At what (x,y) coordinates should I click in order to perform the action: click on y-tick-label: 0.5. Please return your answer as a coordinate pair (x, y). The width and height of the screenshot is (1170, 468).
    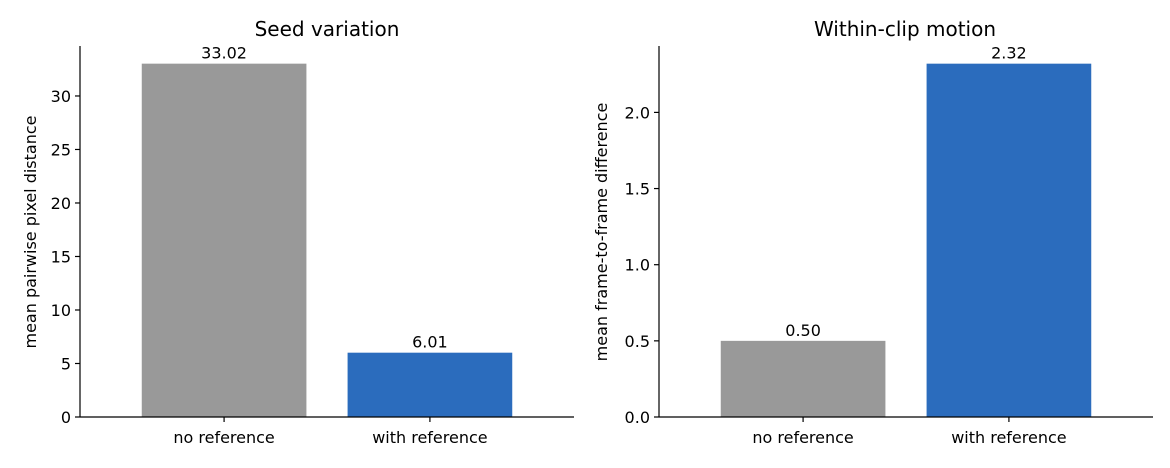
    Looking at the image, I should click on (637, 341).